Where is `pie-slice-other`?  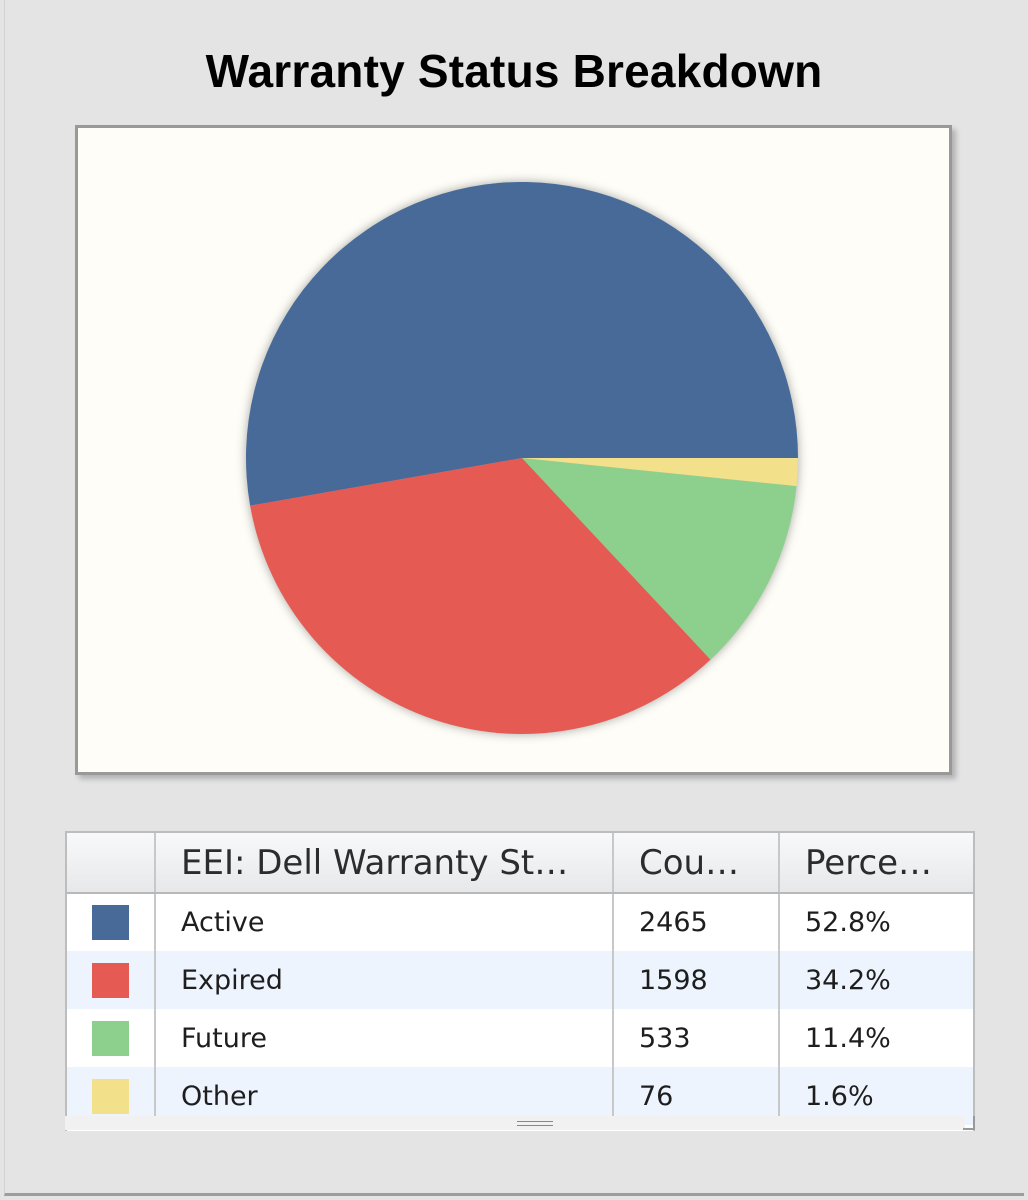
pie-slice-other is located at coordinates (660, 472).